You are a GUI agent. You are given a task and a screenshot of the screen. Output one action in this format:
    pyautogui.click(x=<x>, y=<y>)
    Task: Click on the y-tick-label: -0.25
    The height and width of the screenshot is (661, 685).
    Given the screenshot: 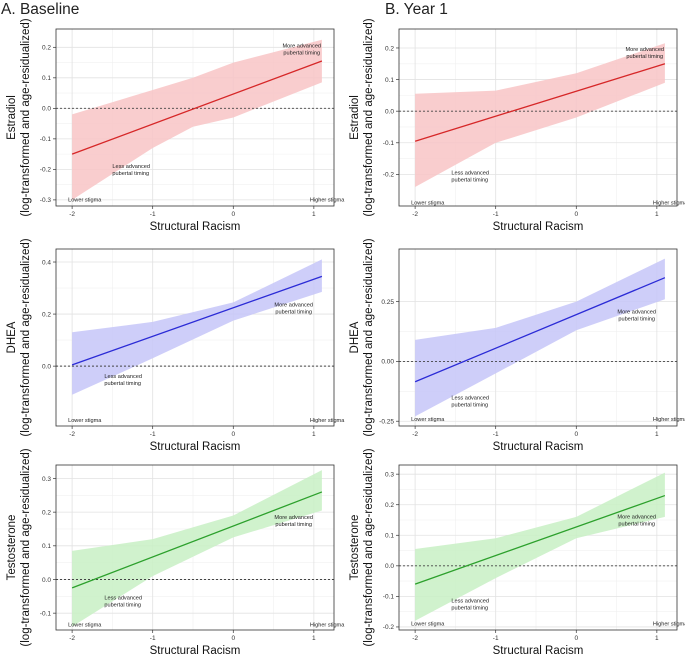 What is the action you would take?
    pyautogui.click(x=386, y=422)
    